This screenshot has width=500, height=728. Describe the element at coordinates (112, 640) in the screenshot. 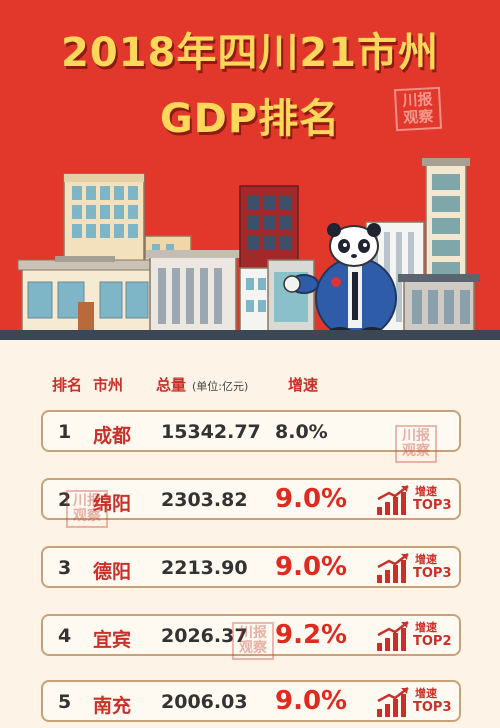

I see `row-city: 宜宾` at that location.